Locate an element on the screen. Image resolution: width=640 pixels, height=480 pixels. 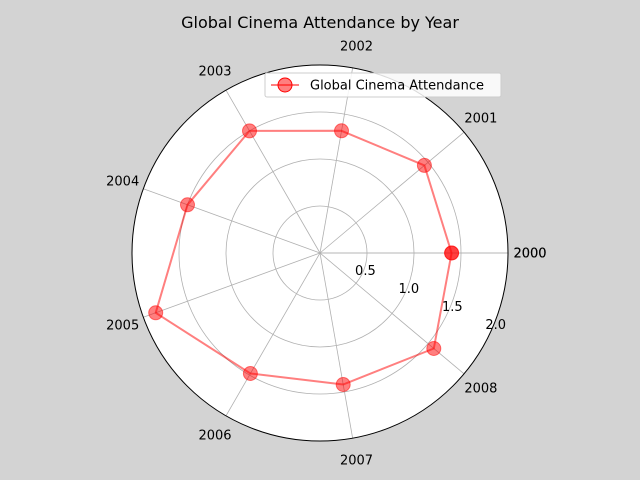
legend: Global Cinema Attendance is located at coordinates (383, 85).